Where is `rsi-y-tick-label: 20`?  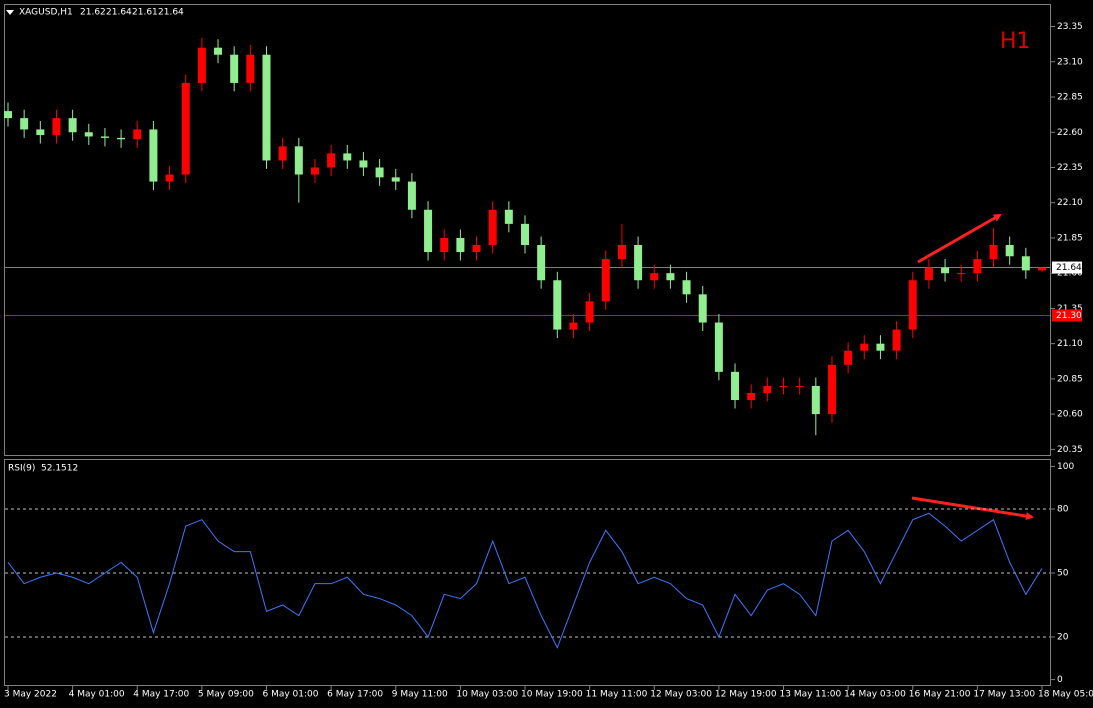
rsi-y-tick-label: 20 is located at coordinates (1063, 637).